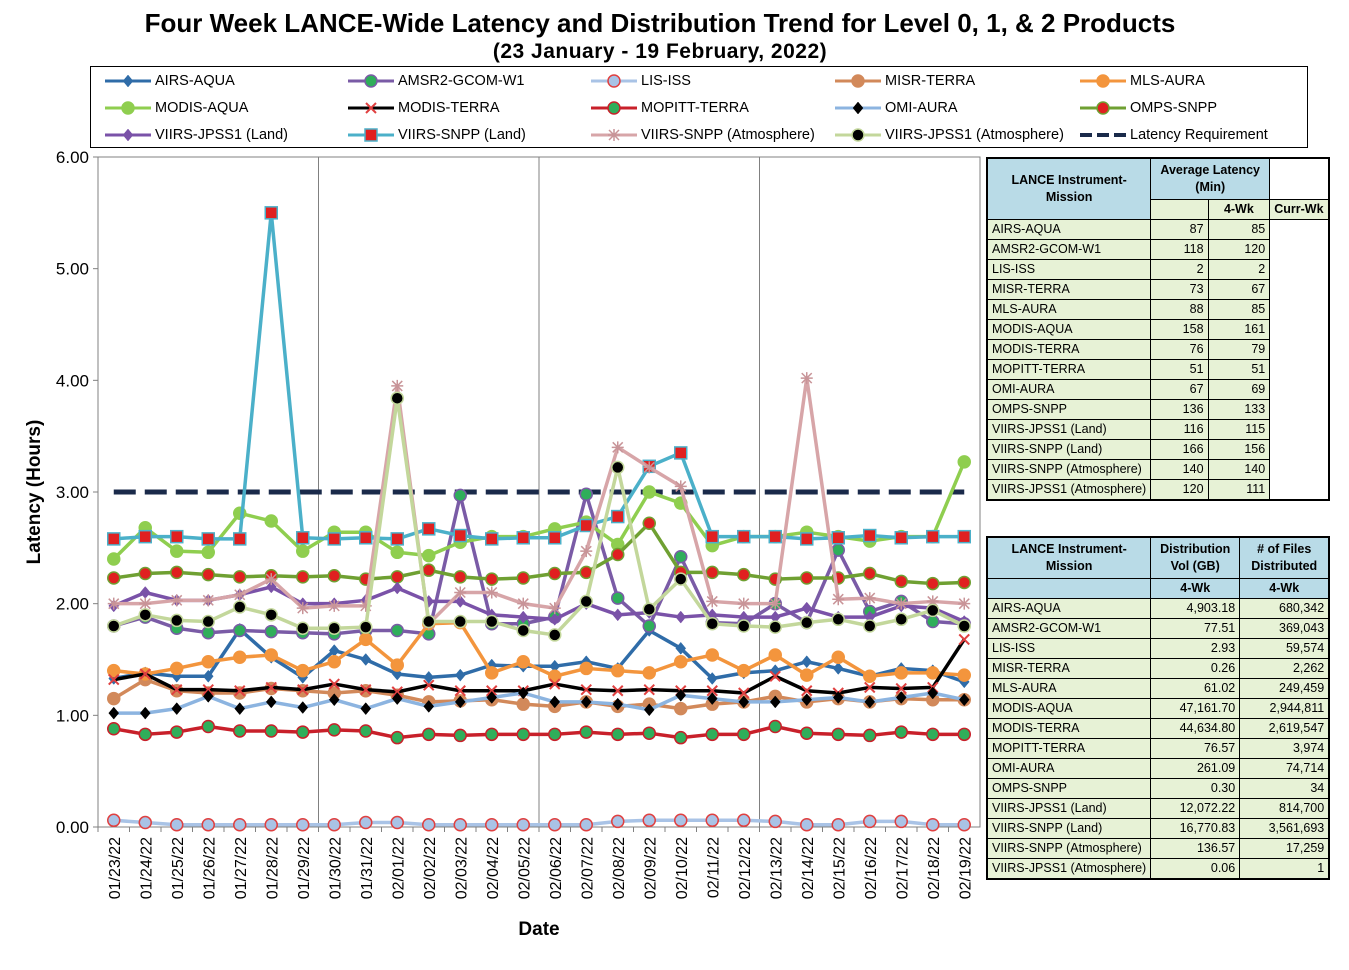 The width and height of the screenshot is (1349, 970). Describe the element at coordinates (115, 868) in the screenshot. I see `x-tick-label: 01/23/22` at that location.